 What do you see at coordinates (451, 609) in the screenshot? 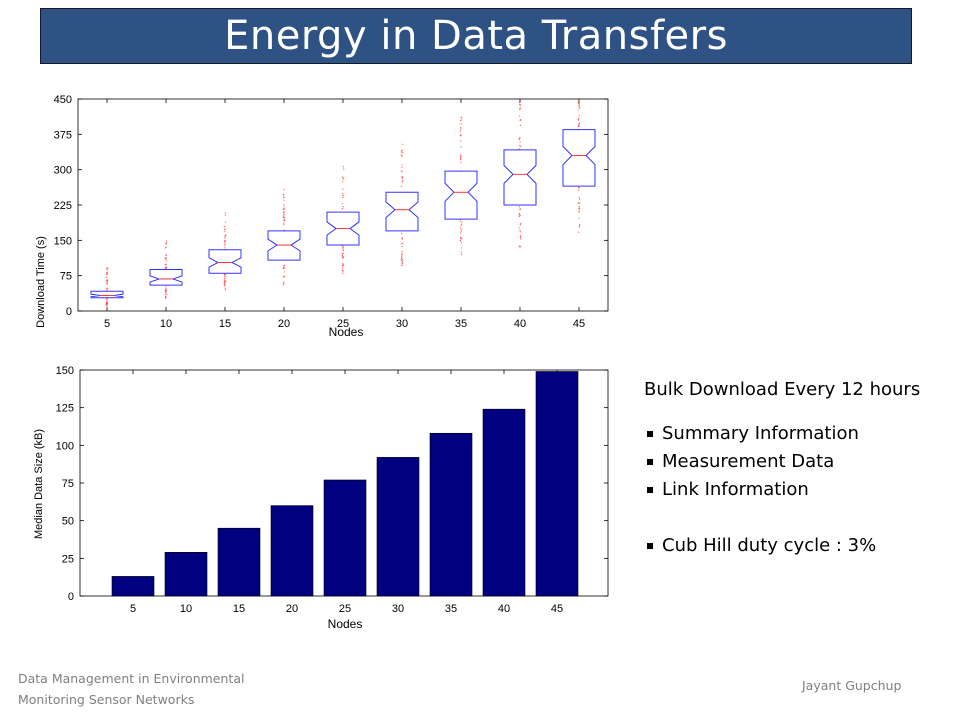
I see `barchart-xtick-label: 35` at bounding box center [451, 609].